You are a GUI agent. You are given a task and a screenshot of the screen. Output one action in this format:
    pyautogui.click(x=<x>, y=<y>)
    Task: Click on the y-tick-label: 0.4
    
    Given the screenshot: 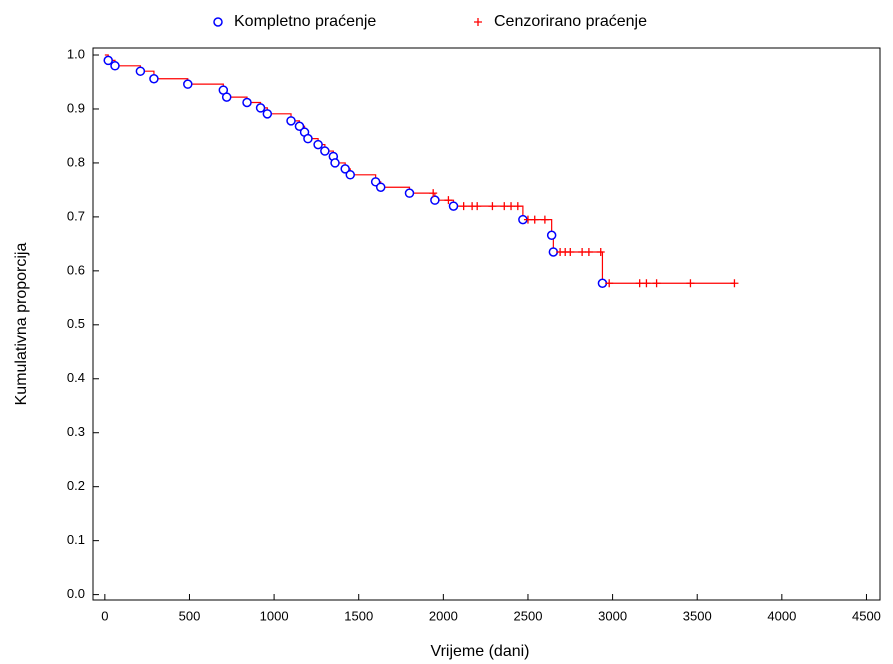 What is the action you would take?
    pyautogui.click(x=76, y=377)
    